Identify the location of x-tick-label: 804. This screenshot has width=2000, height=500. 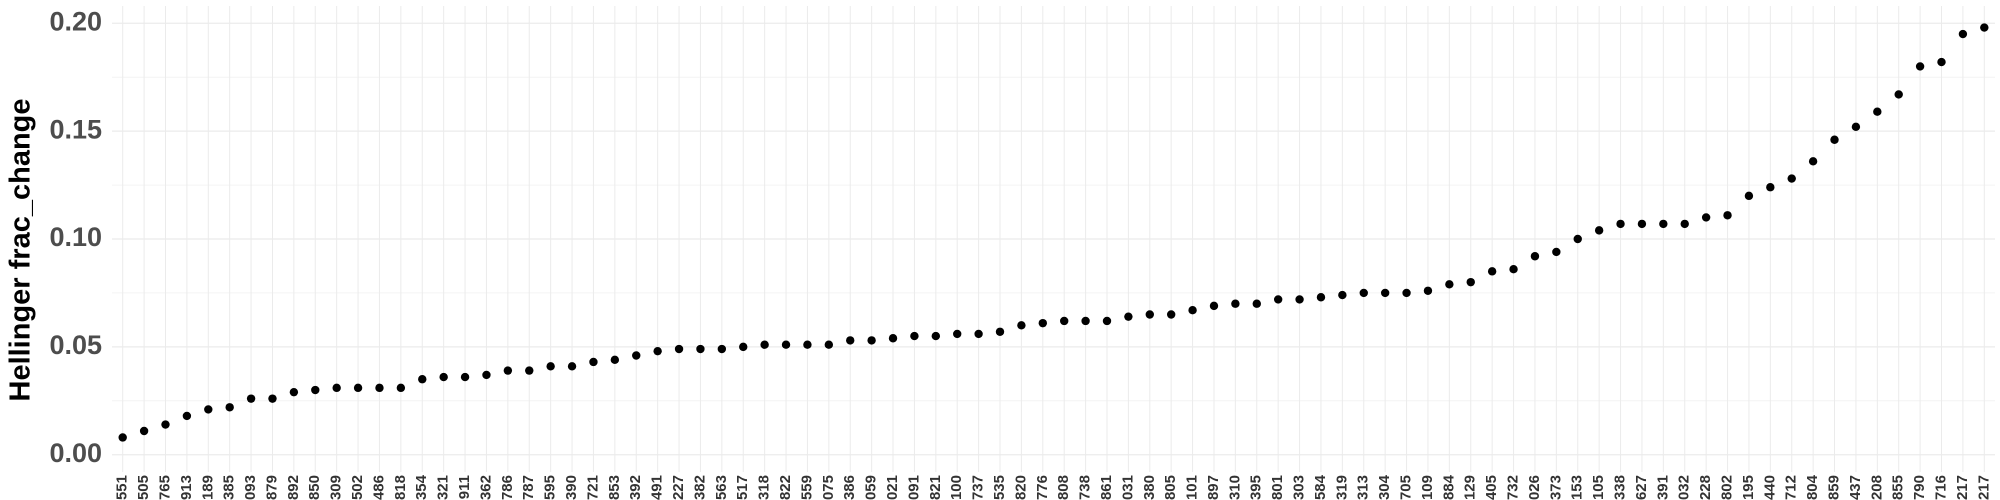
(1812, 487).